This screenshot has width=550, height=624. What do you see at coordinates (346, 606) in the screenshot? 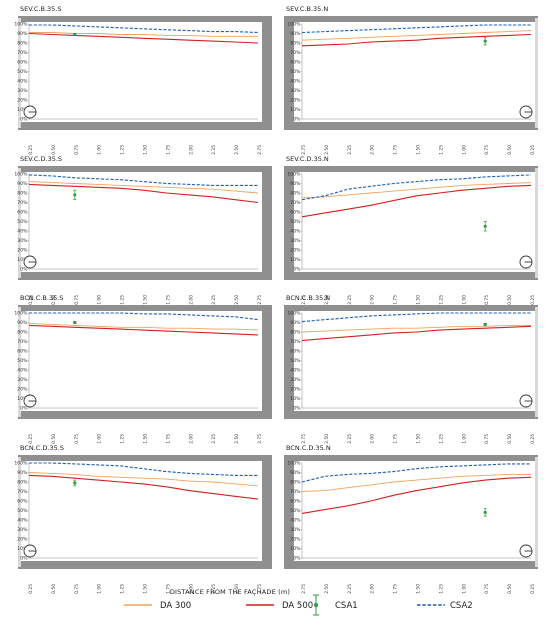
I see `legend-label: CSA1` at bounding box center [346, 606].